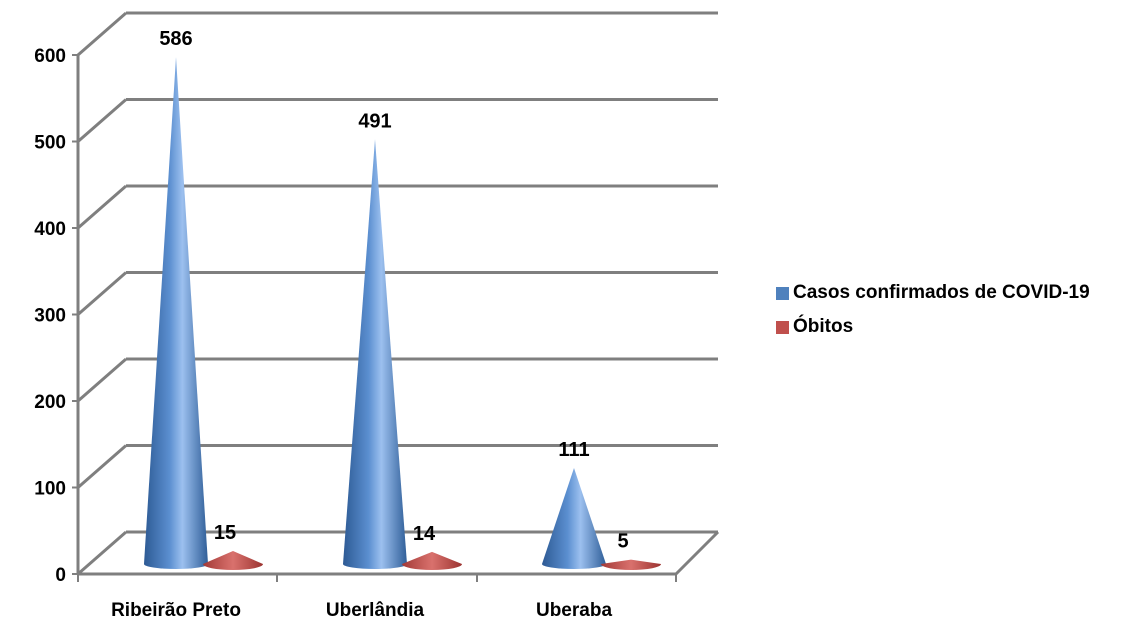 This screenshot has height=621, width=1147. I want to click on x-tick-label: Ribeirão Preto, so click(176, 610).